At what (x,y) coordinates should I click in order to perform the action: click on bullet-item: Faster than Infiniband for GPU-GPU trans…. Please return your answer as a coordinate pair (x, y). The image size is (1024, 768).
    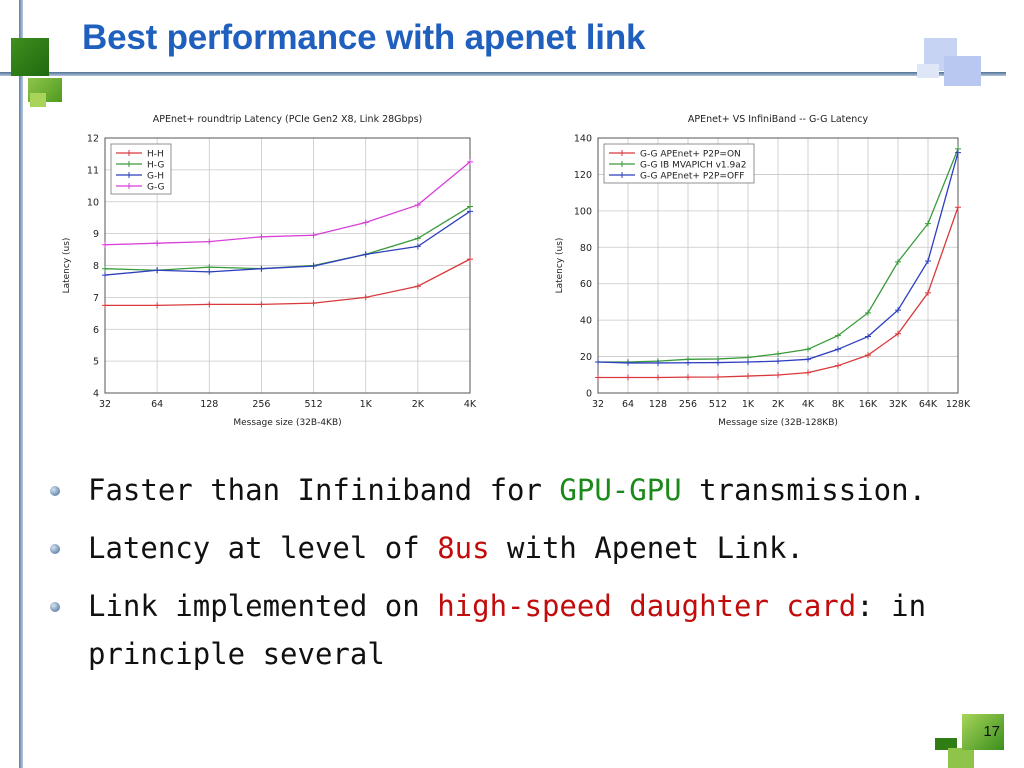
    Looking at the image, I should click on (496, 490).